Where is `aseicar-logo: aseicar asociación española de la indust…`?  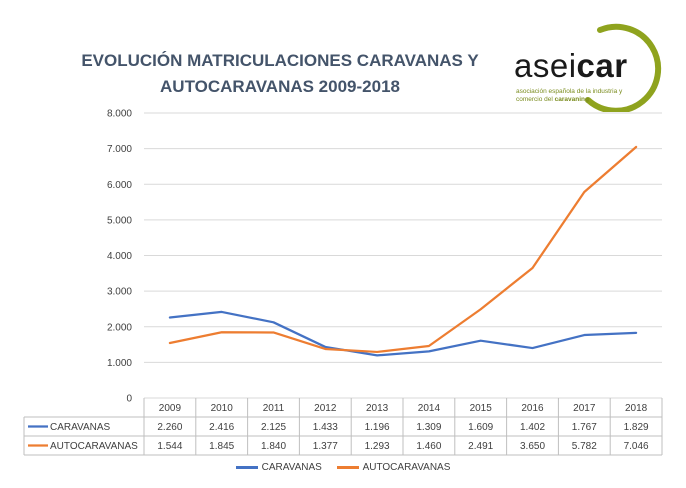 aseicar-logo: aseicar asociación española de la indust… is located at coordinates (588, 63).